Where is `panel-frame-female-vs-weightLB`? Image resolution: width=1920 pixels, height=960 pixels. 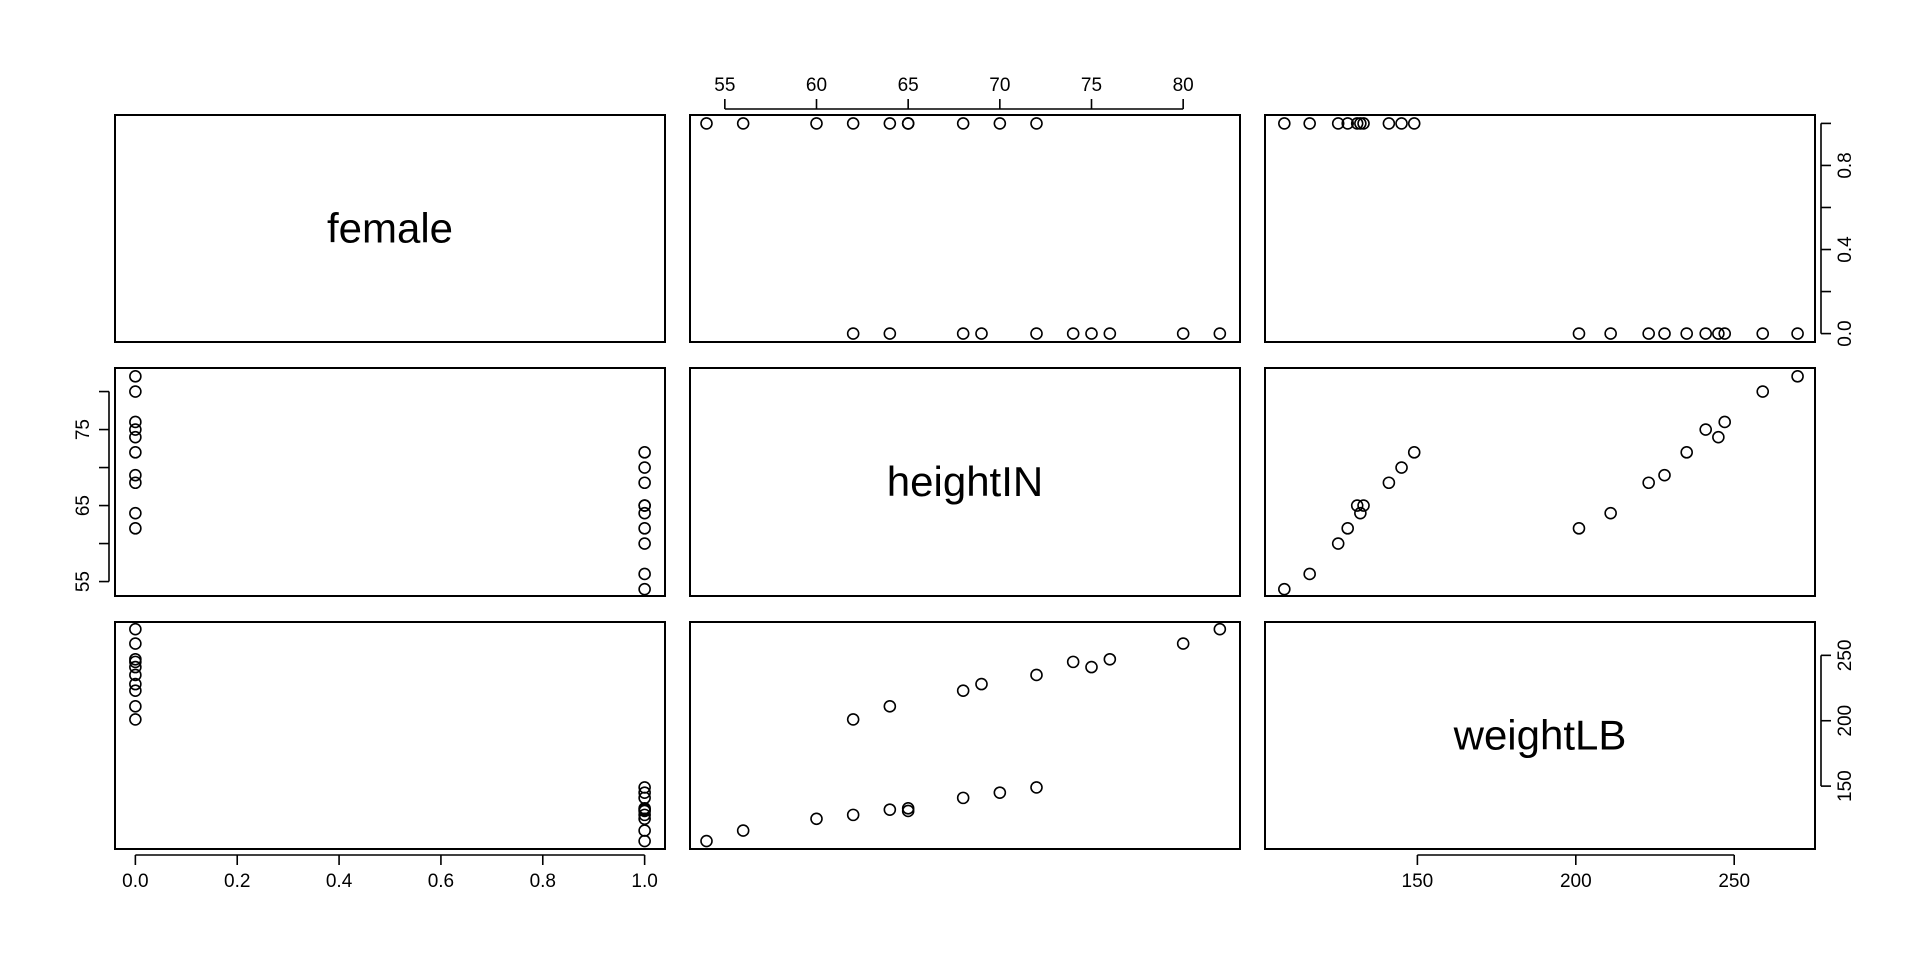
panel-frame-female-vs-weightLB is located at coordinates (1540, 228).